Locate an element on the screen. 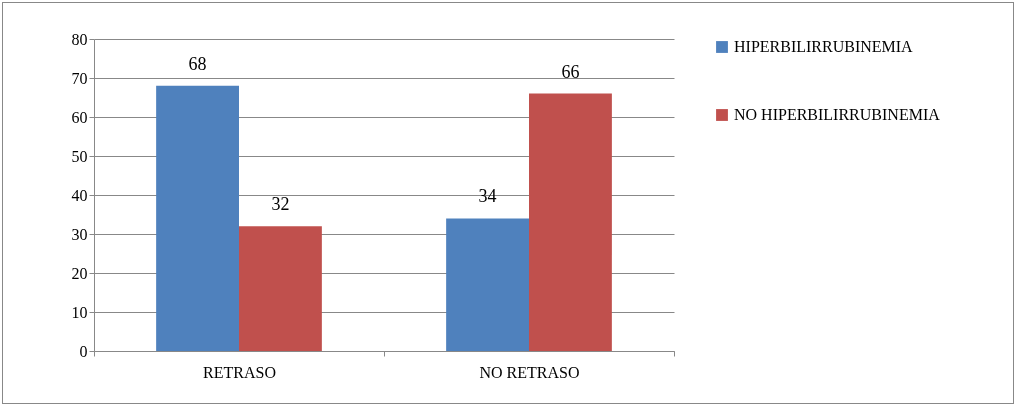  y-tick-label: 70 is located at coordinates (79, 78).